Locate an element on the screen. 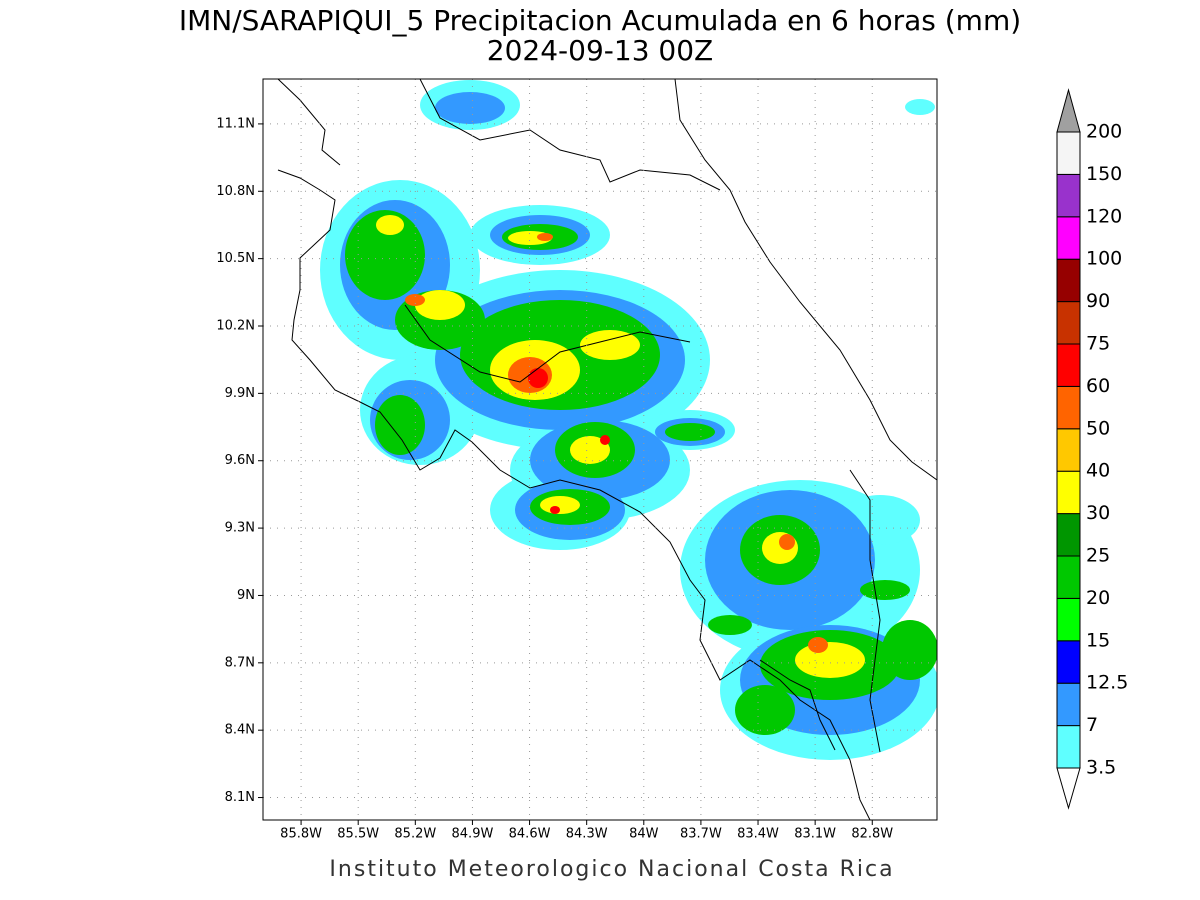 This screenshot has width=1200, height=900. colorbar-label: 30 is located at coordinates (1098, 513).